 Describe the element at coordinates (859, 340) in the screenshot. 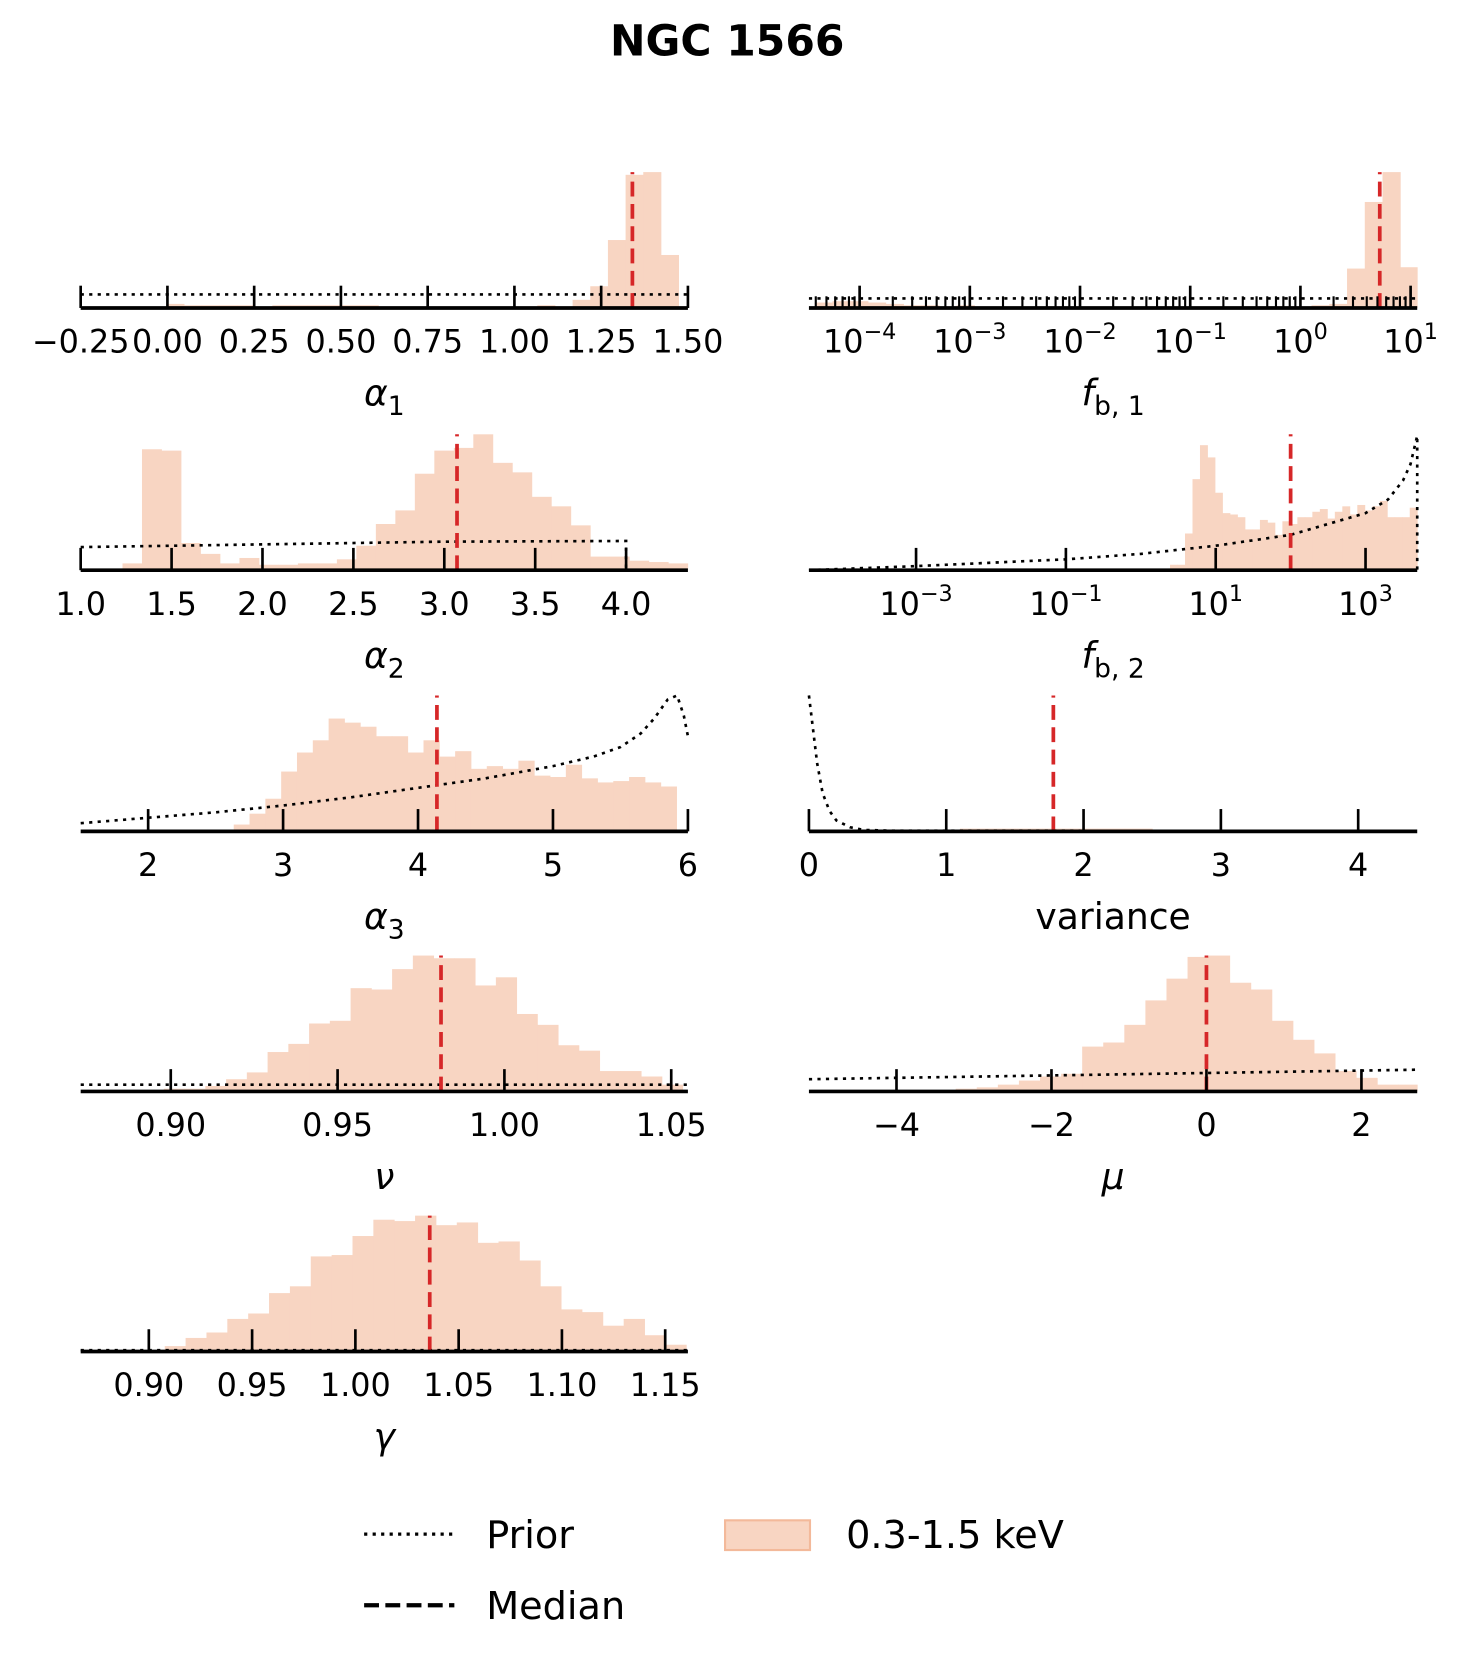

I see `tick-label: 10⁻⁴` at that location.